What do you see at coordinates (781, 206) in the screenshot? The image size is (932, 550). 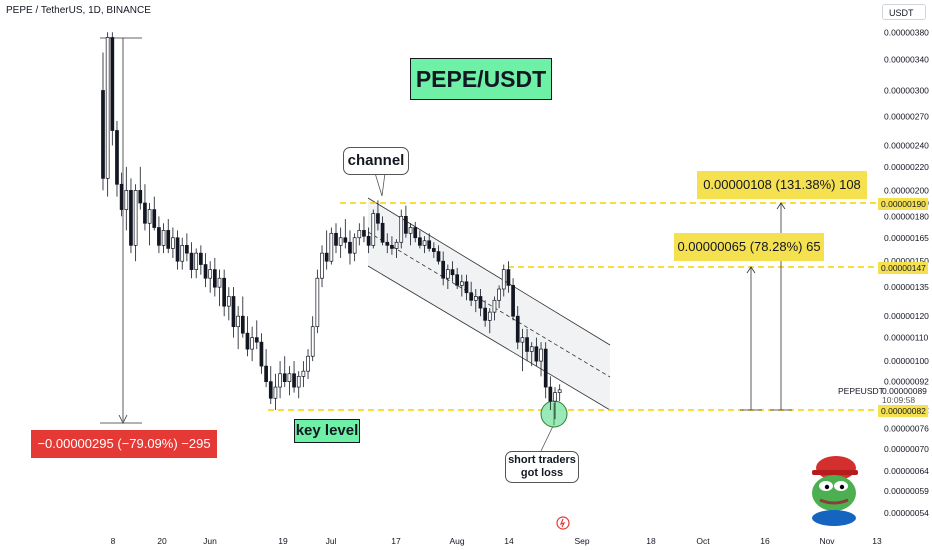 I see `target2-arrow` at bounding box center [781, 206].